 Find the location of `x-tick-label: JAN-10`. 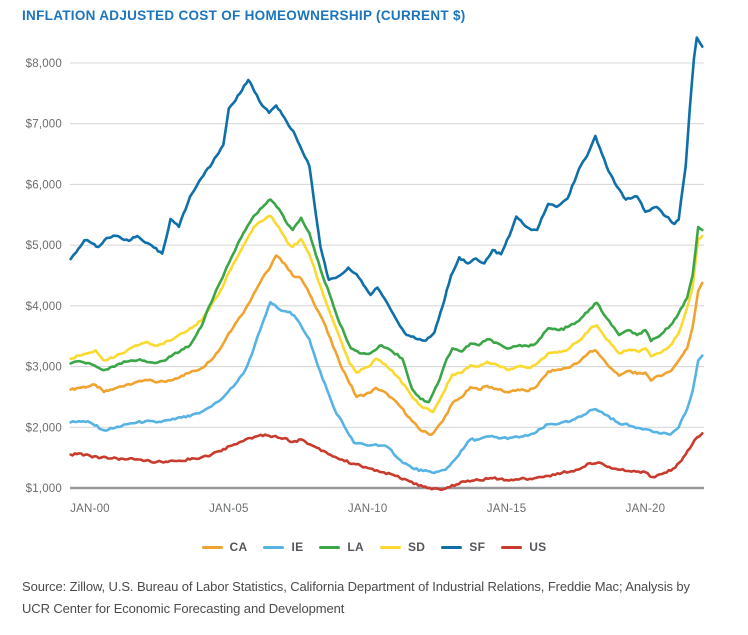

x-tick-label: JAN-10 is located at coordinates (368, 509).